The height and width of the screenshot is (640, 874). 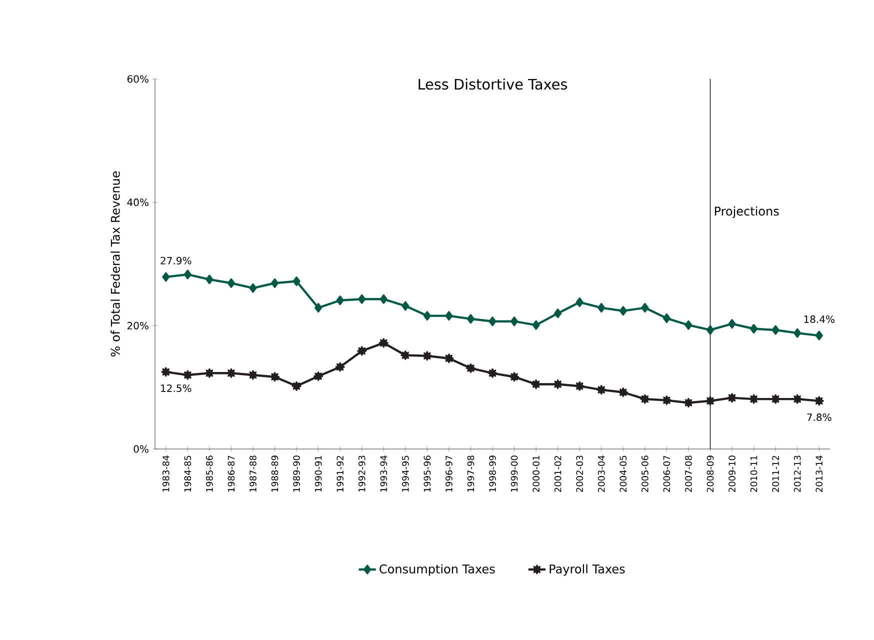 I want to click on x-tick-label: 2011-12, so click(x=775, y=474).